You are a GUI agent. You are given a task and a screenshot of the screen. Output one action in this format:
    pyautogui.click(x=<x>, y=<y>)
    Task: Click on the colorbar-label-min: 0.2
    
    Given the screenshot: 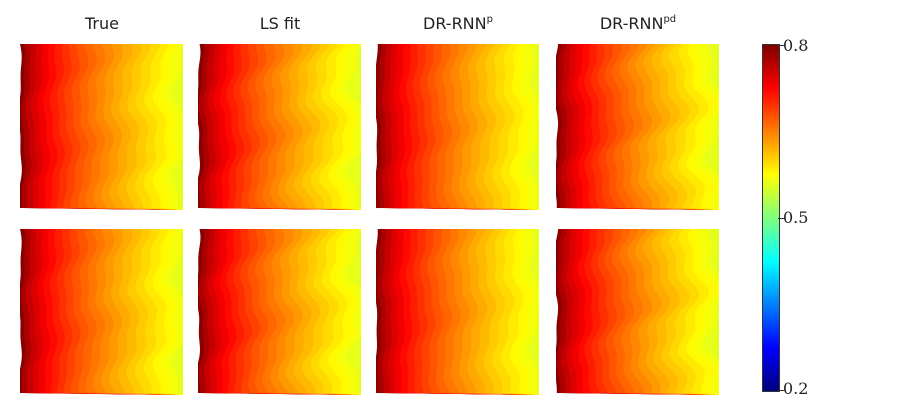 What is the action you would take?
    pyautogui.click(x=796, y=388)
    